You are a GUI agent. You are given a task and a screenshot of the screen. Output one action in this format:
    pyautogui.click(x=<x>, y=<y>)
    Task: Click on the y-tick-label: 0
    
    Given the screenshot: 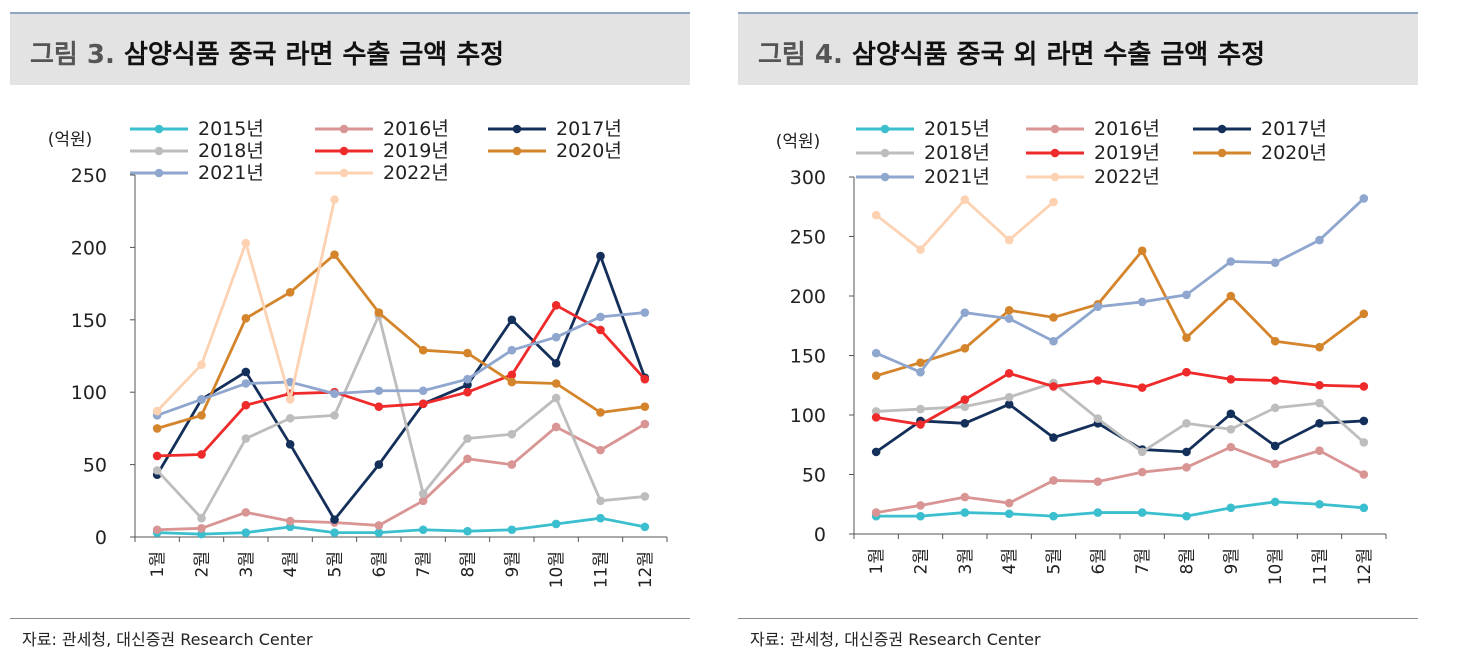 What is the action you would take?
    pyautogui.click(x=101, y=538)
    